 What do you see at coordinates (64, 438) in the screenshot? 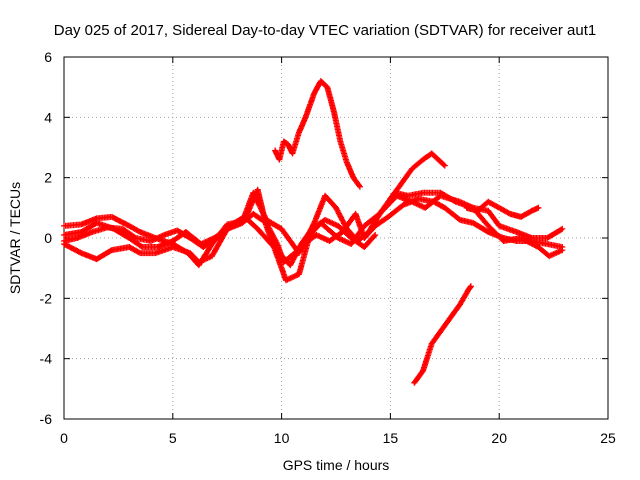
I see `x-tick-label: 0` at bounding box center [64, 438].